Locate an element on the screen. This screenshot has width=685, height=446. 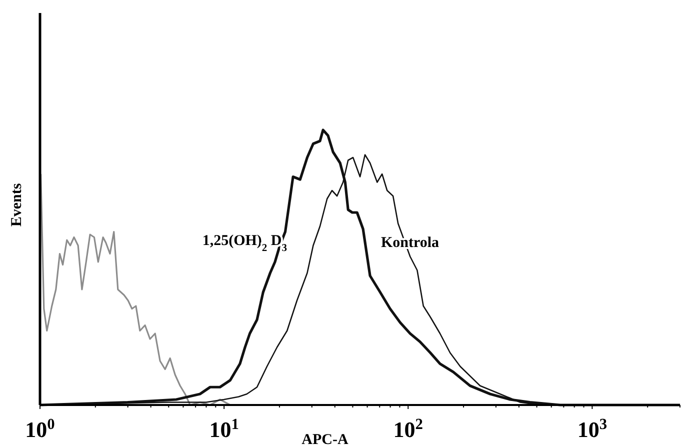
x-tick-label: 10$^{2}$ is located at coordinates (408, 429).